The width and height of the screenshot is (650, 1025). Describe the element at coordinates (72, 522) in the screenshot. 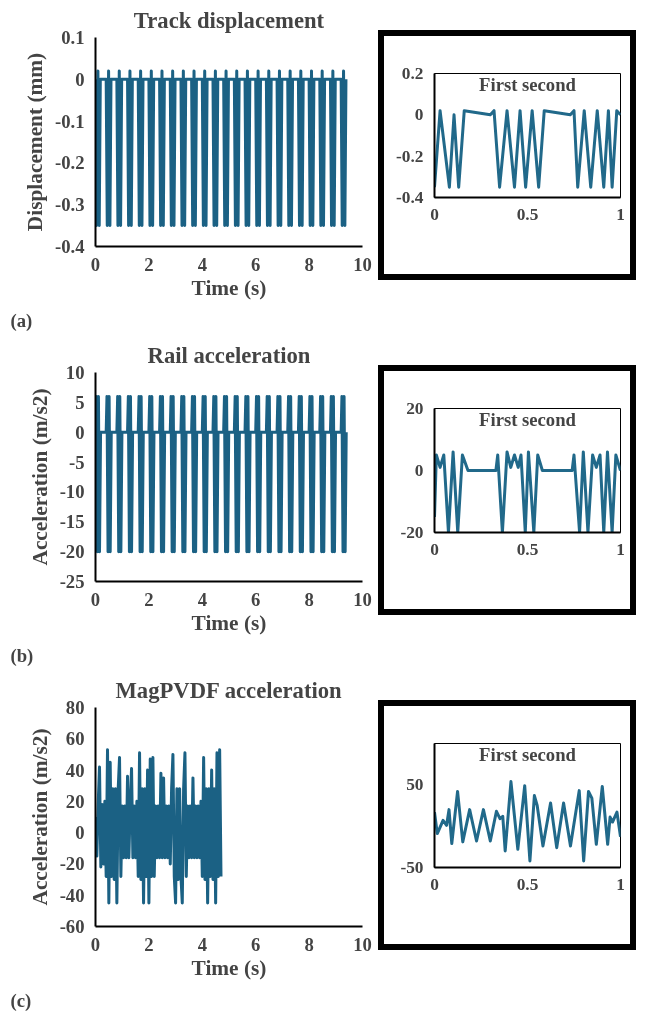

I see `y-tick-label: -15` at that location.